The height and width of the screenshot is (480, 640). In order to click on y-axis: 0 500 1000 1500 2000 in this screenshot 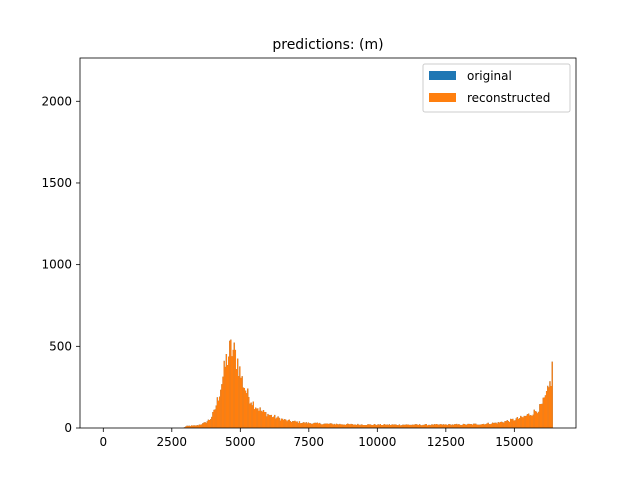, I will do `click(60, 264)`.